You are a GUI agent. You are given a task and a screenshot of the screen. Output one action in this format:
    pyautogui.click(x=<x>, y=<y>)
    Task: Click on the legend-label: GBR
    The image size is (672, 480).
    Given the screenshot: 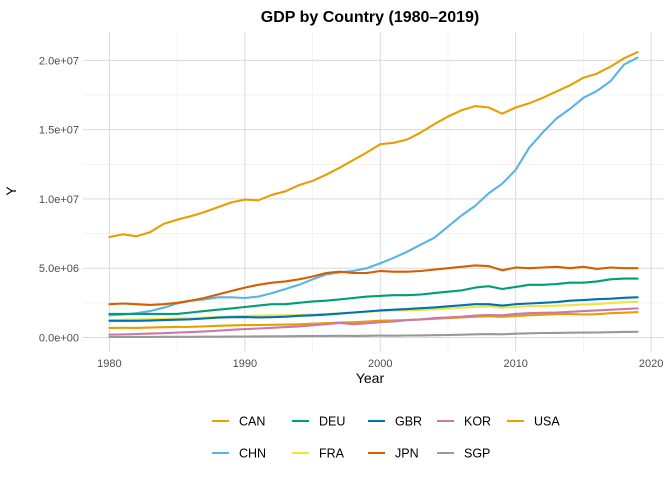 What is the action you would take?
    pyautogui.click(x=408, y=422)
    